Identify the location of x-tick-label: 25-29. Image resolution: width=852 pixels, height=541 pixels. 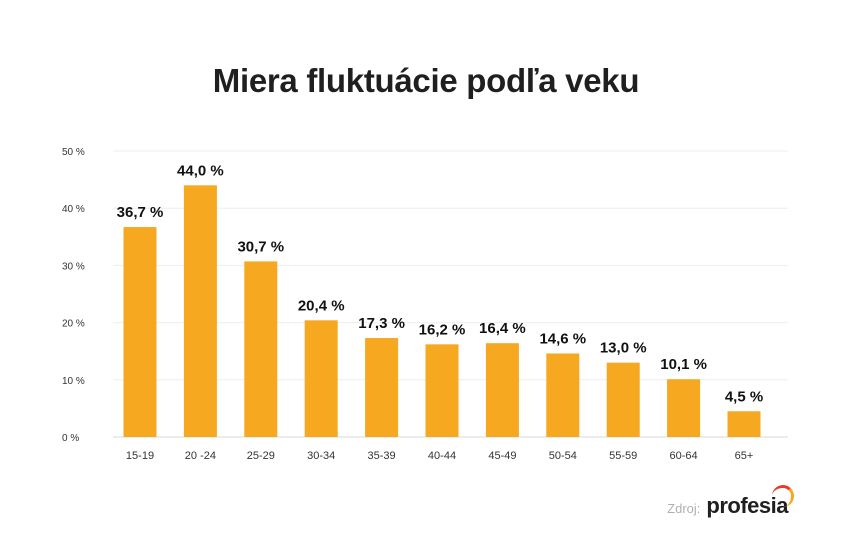
(261, 456).